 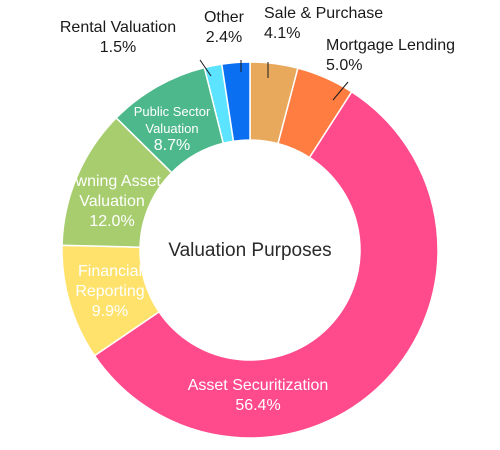 What do you see at coordinates (109, 291) in the screenshot?
I see `slice-label-3-line-1: Reporting` at bounding box center [109, 291].